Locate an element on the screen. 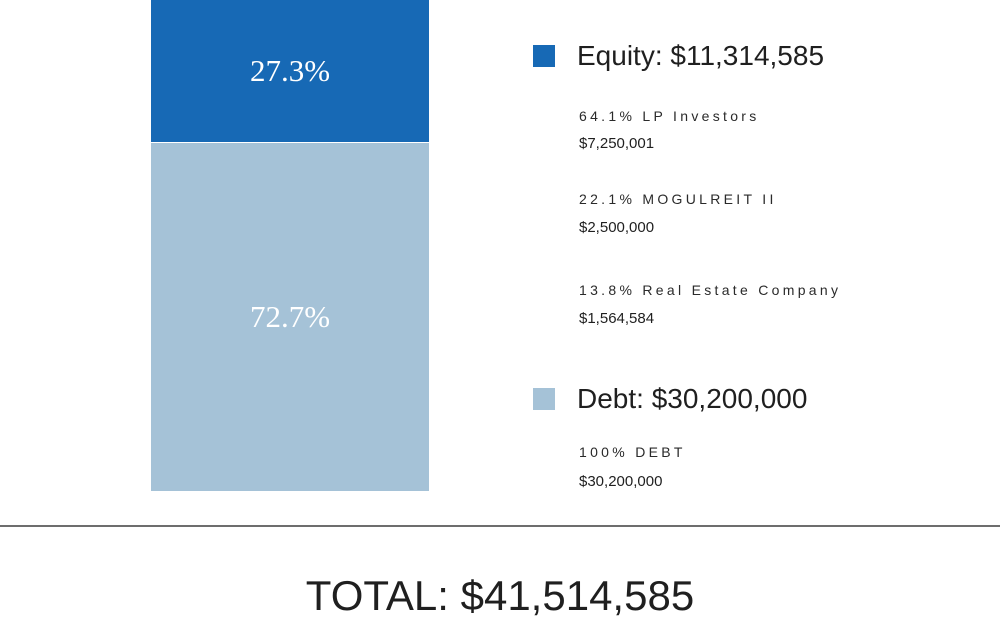 The width and height of the screenshot is (1000, 626). breakdown-amount-real-estate-company: $1,564,584 is located at coordinates (617, 318).